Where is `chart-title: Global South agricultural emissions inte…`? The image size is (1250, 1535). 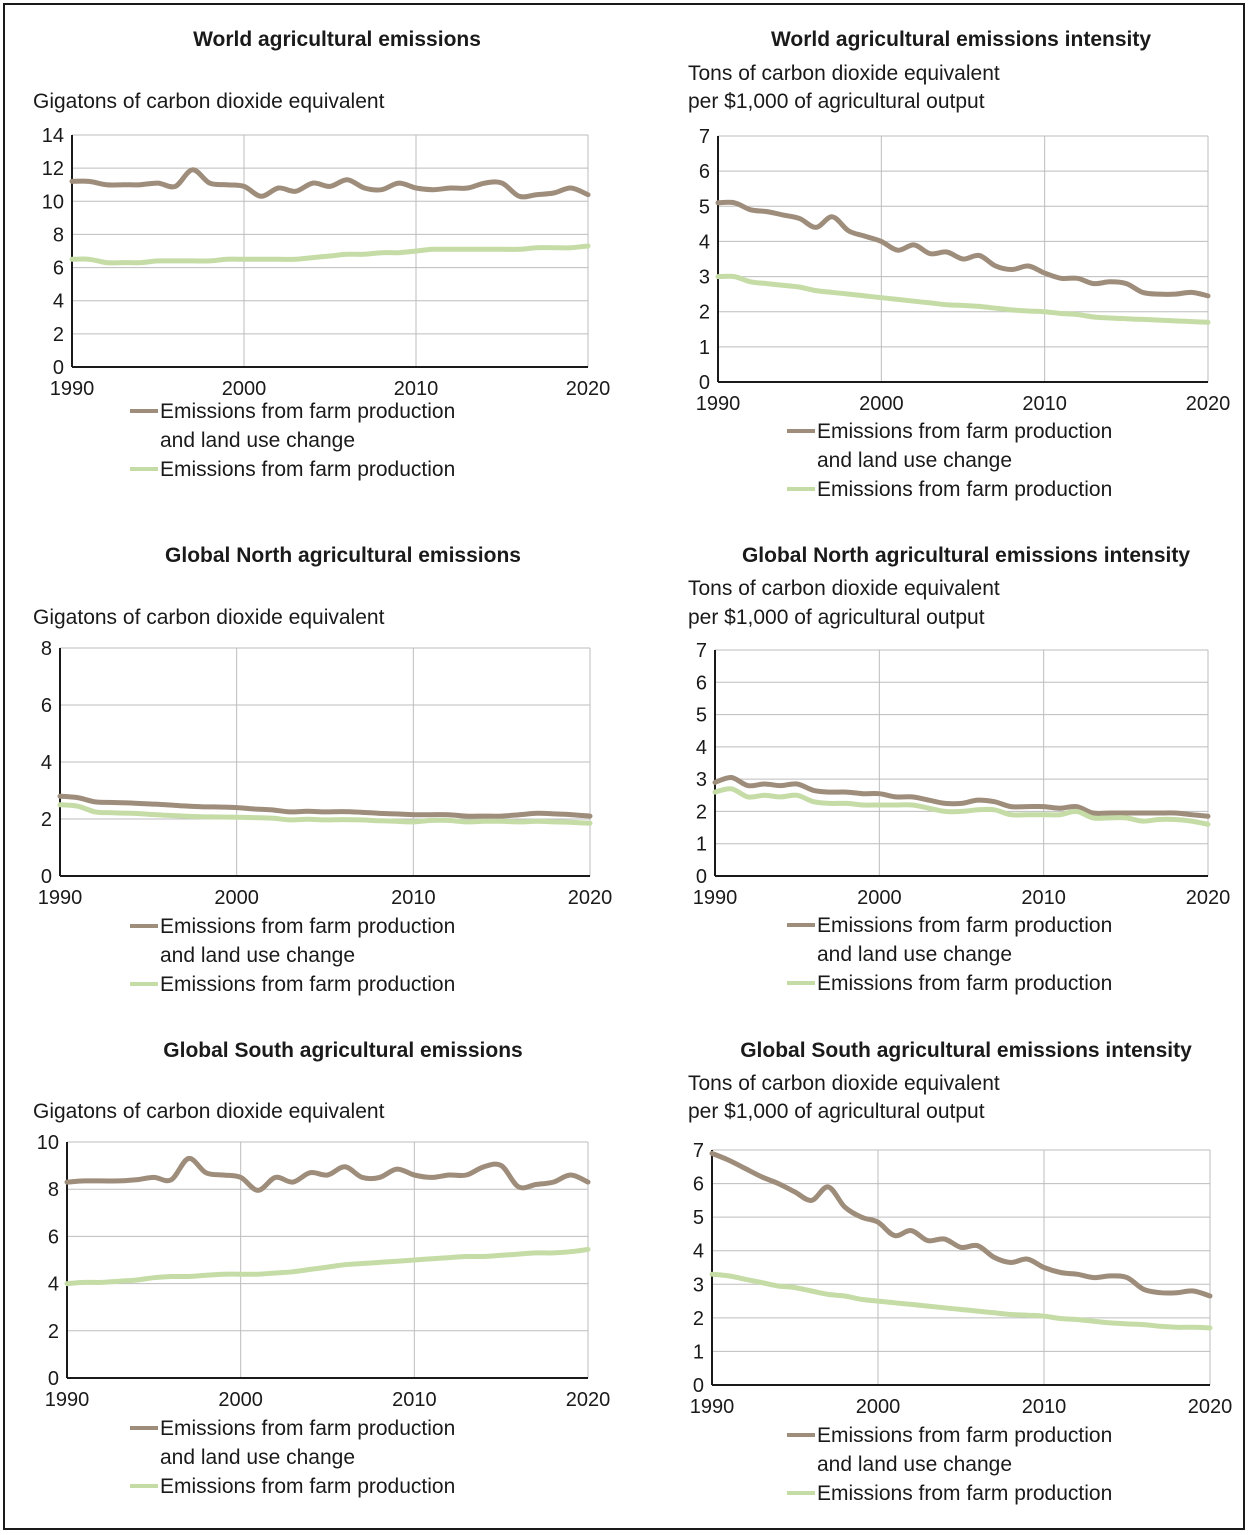
chart-title: Global South agricultural emissions inte… is located at coordinates (966, 1050).